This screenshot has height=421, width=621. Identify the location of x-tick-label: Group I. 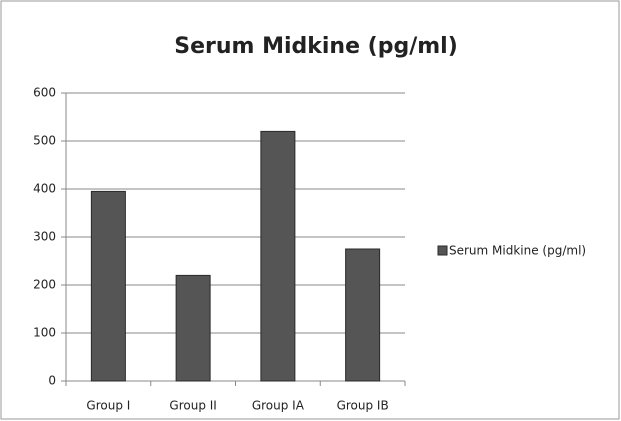
(108, 406).